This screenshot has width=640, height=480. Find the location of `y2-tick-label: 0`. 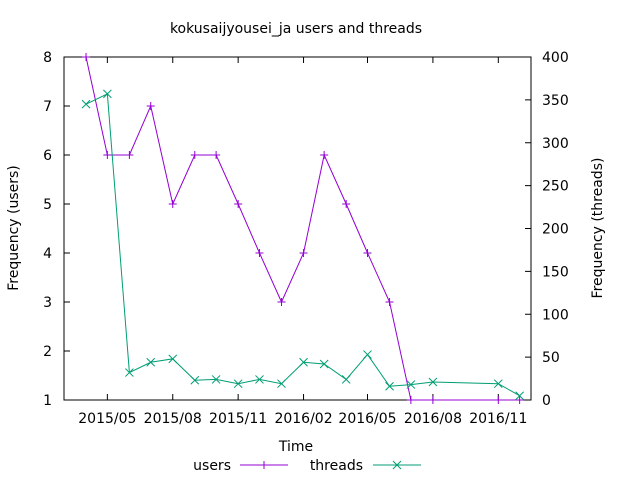

y2-tick-label: 0 is located at coordinates (546, 401).